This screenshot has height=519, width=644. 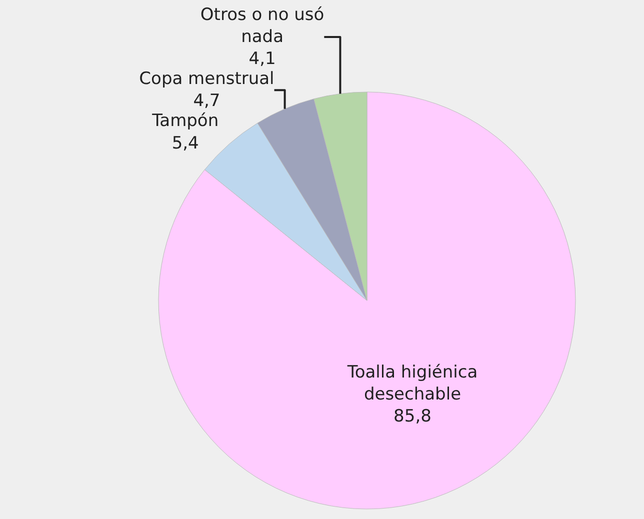 I want to click on data-label: 4,7, so click(x=206, y=101).